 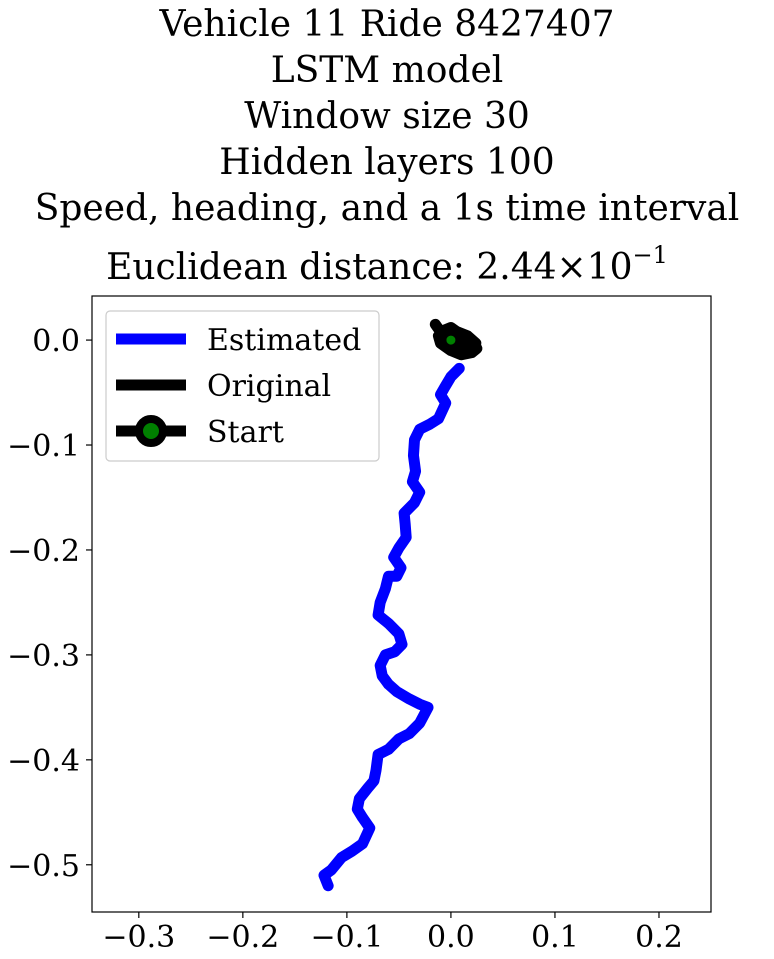 What do you see at coordinates (555, 937) in the screenshot?
I see `x-tick-label: 0.1` at bounding box center [555, 937].